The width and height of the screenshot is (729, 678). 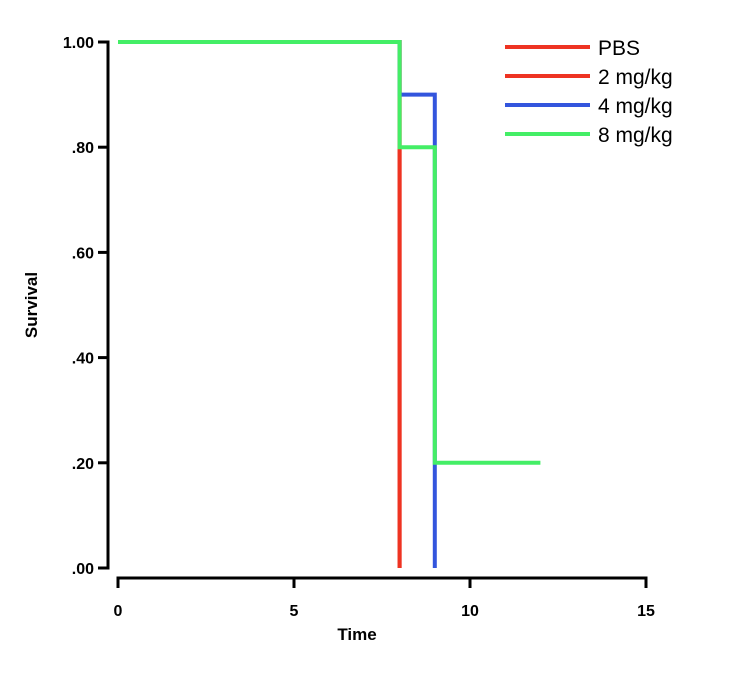 I want to click on y-tick-label: 1.00, so click(x=78, y=43).